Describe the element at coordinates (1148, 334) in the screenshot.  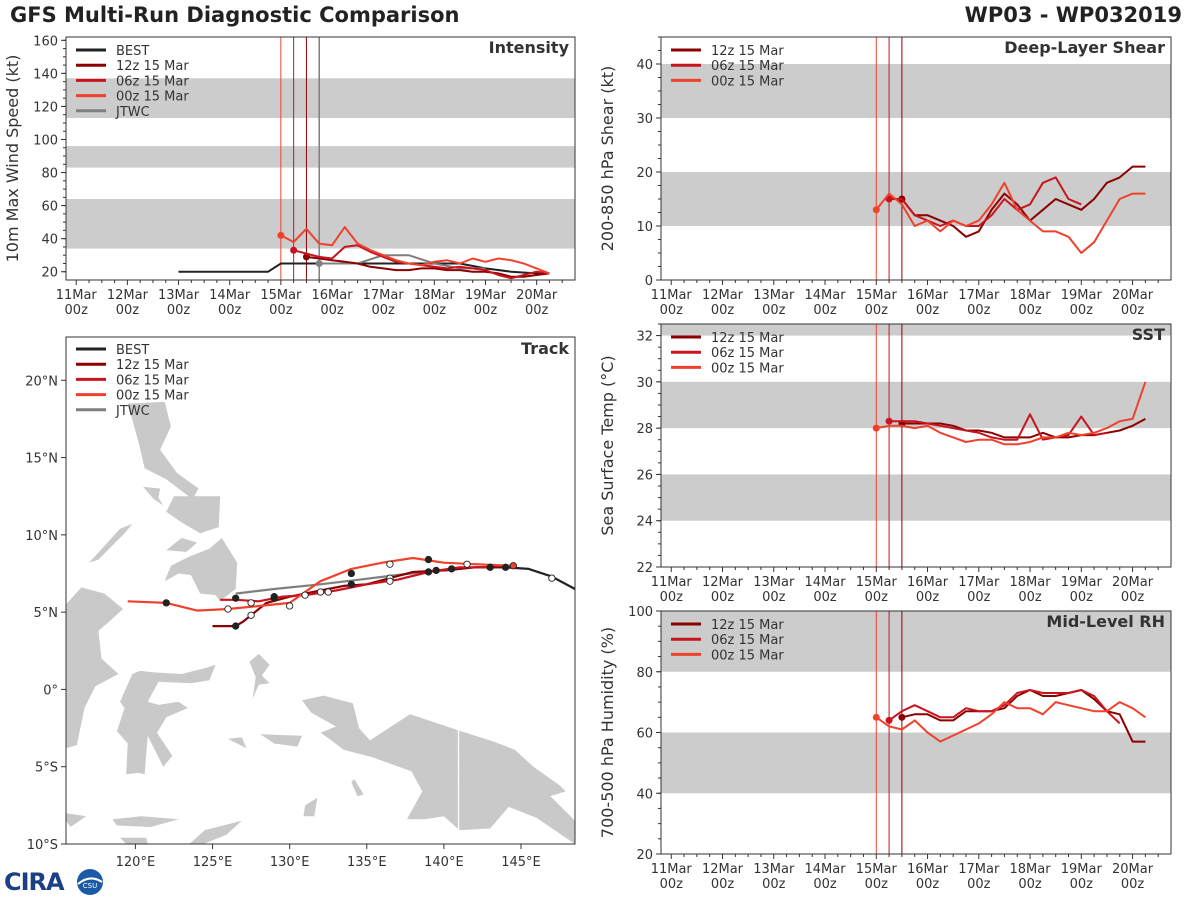
I see `panel-title: SST` at that location.